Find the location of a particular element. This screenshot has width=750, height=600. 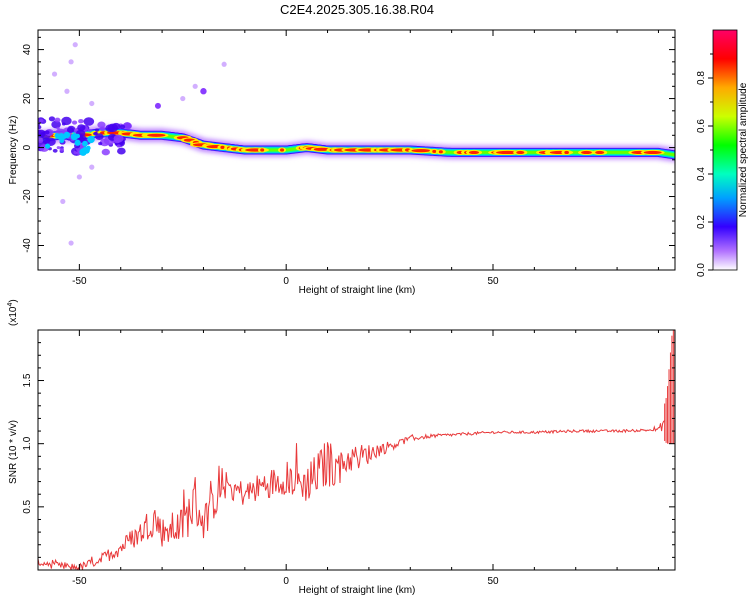

colorbar-ticks: 0.0 0.2 0.4 0.6 0.8 is located at coordinates (704, 165).